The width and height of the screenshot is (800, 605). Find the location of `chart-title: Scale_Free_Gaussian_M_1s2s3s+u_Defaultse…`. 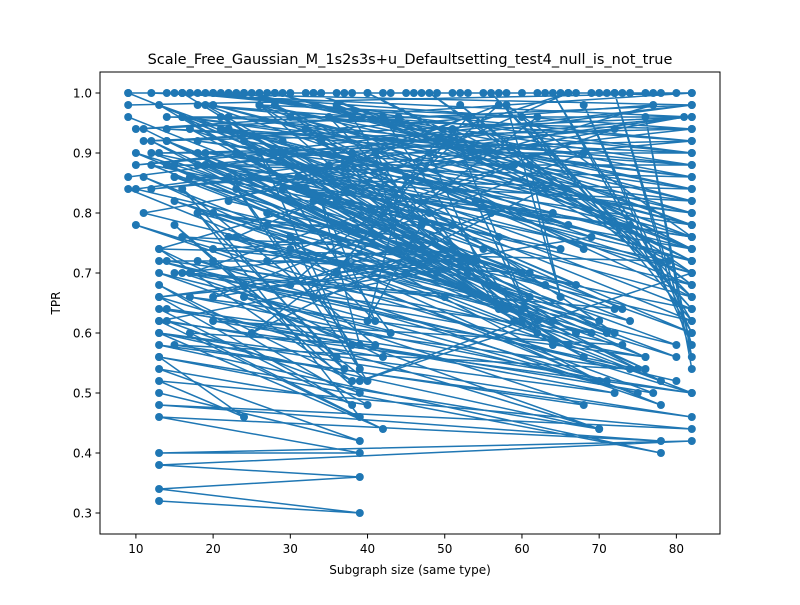

chart-title: Scale_Free_Gaussian_M_1s2s3s+u_Defaultse… is located at coordinates (410, 60).